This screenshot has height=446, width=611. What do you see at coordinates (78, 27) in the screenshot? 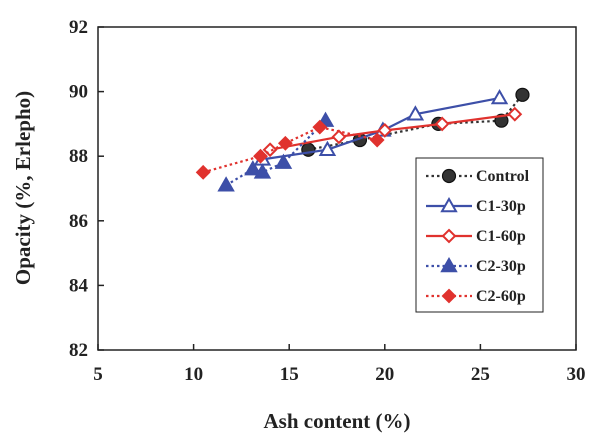
I see `y-tick-label: 92` at bounding box center [78, 27].